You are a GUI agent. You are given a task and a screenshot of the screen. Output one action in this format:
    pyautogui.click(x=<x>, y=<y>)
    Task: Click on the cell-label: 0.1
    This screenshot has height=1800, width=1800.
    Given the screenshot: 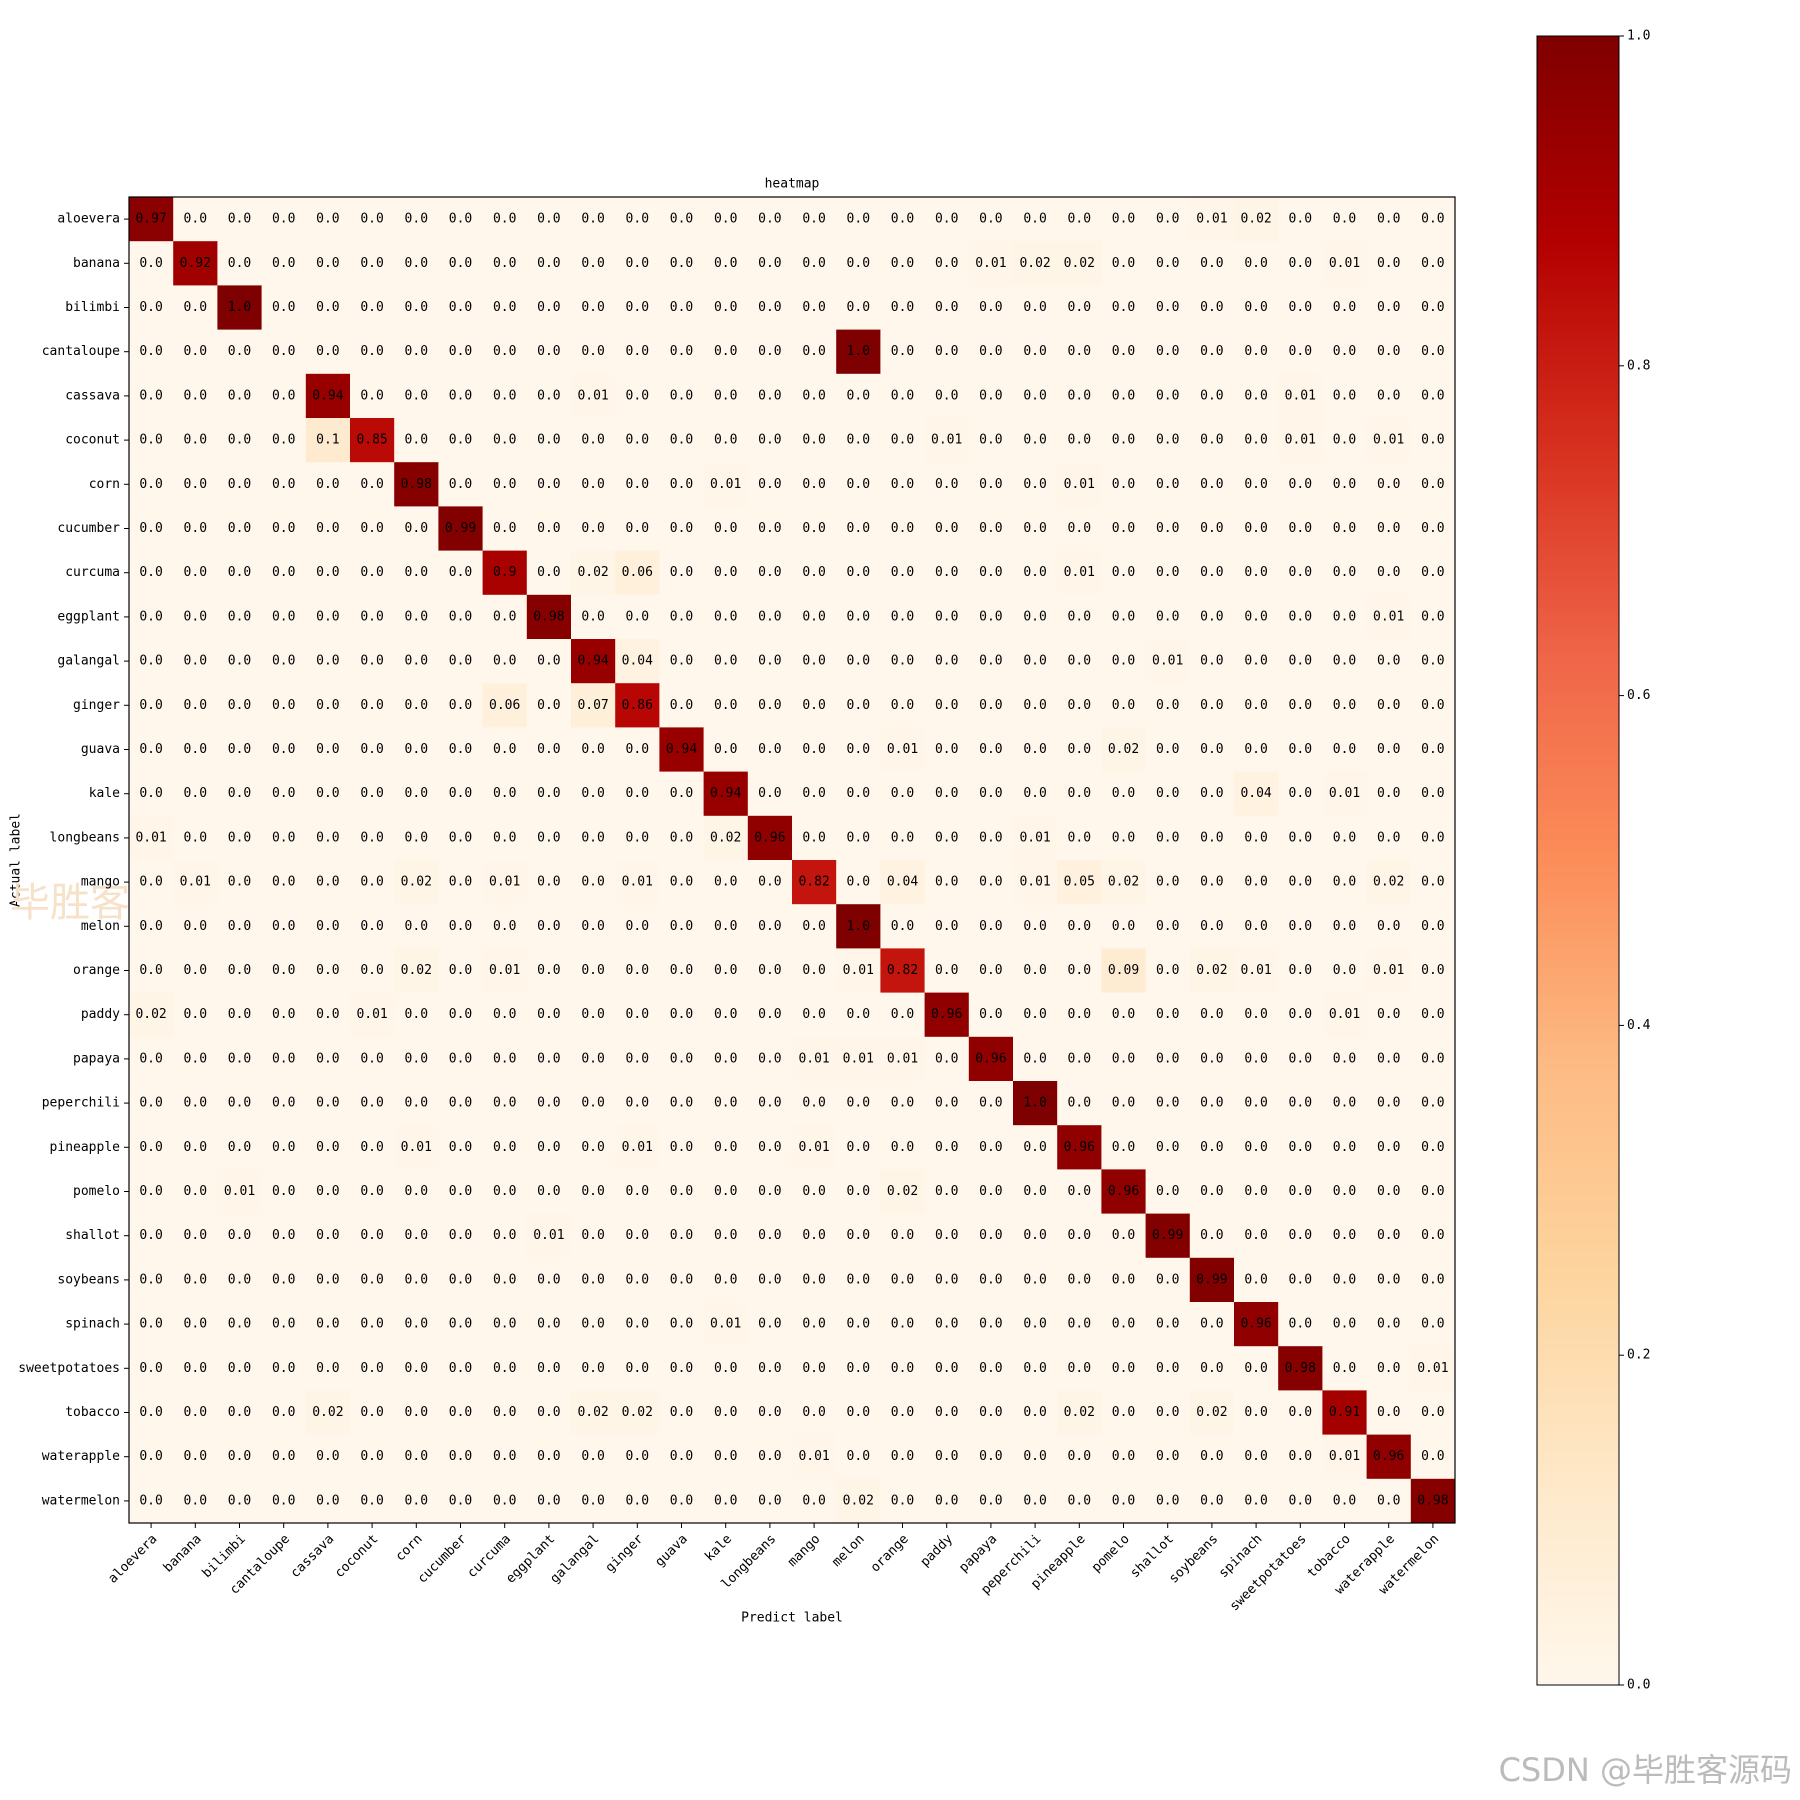 What is the action you would take?
    pyautogui.click(x=327, y=440)
    